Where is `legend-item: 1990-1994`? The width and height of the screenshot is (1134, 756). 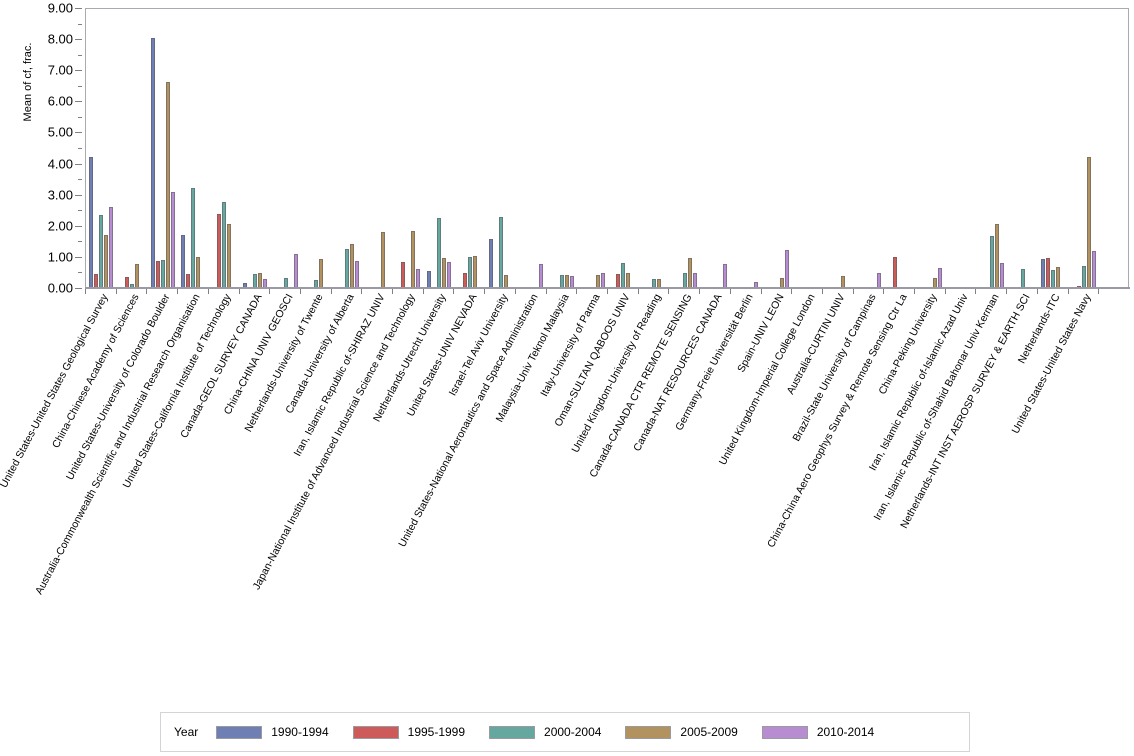
legend-item: 1990-1994 is located at coordinates (272, 732).